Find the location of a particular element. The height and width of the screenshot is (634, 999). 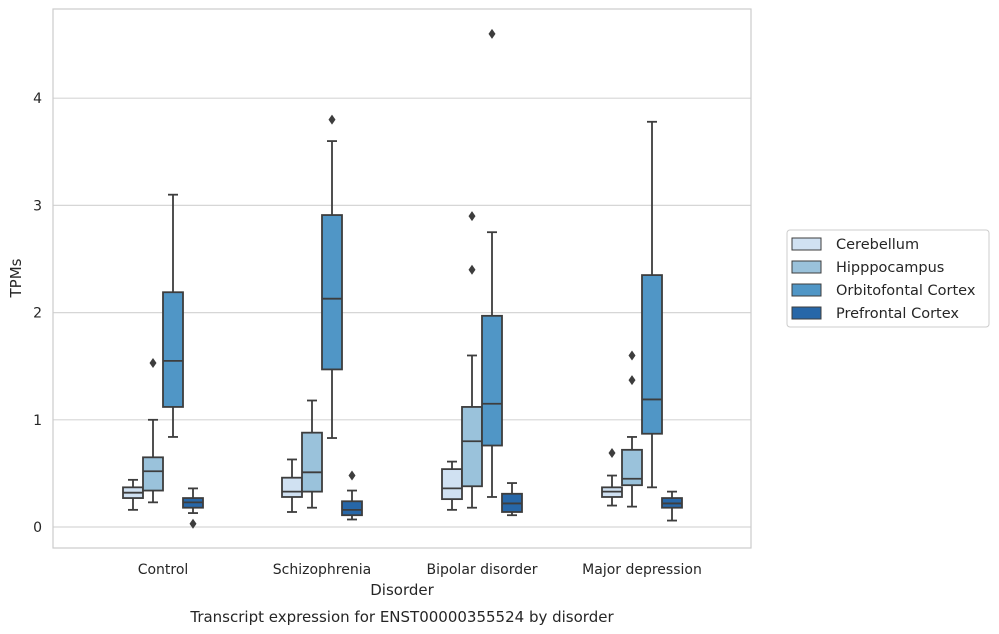

x-axis-label: Disorder is located at coordinates (402, 590).